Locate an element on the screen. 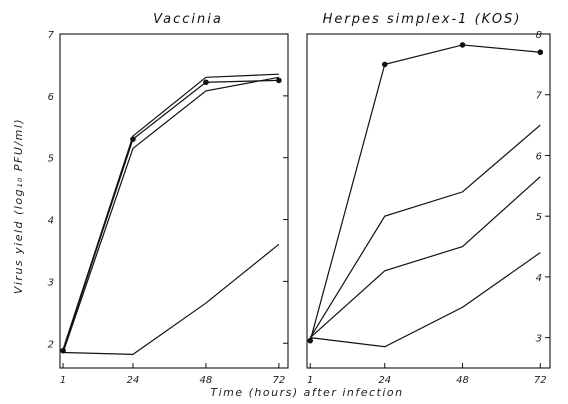 This screenshot has height=404, width=568. y-tick-label: 2 is located at coordinates (51, 344).